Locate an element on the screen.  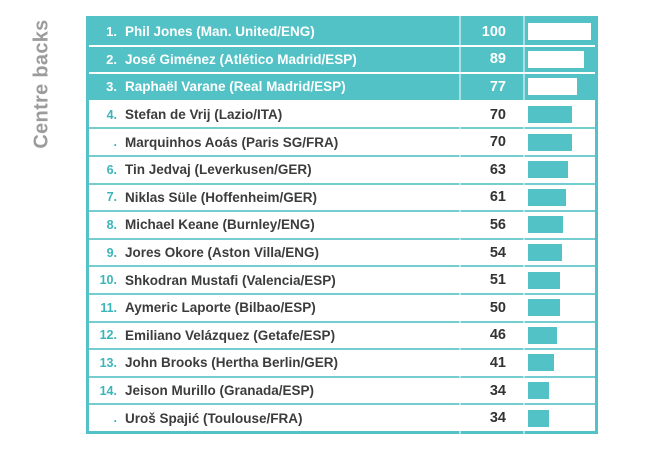
table-row: 2. José Giménez (Atlético Madrid/ESP) 89 is located at coordinates (342, 58).